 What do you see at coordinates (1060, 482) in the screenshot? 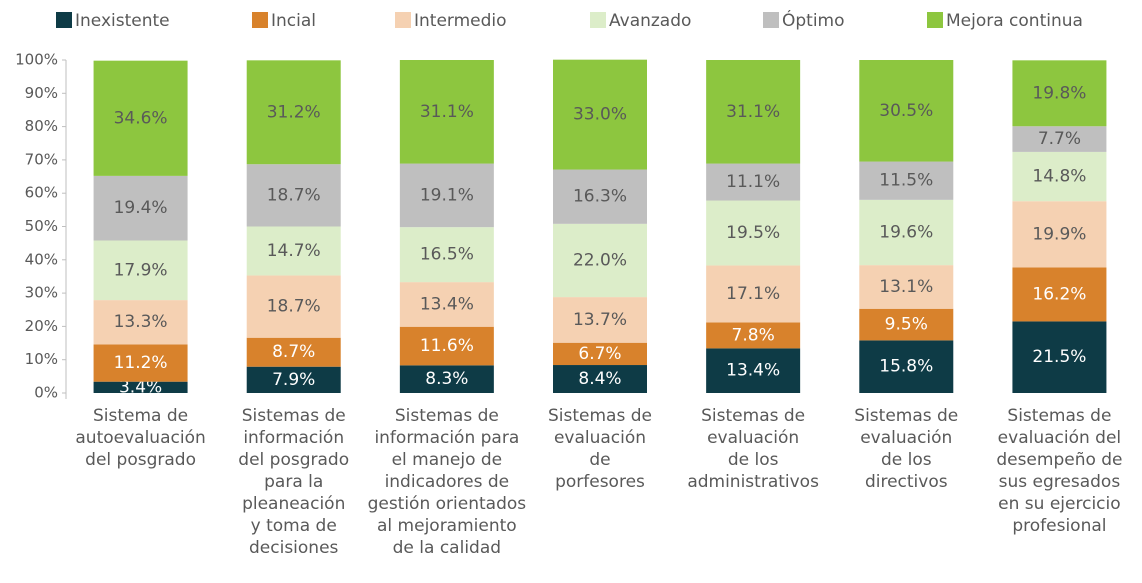
I see `x-tick-label: sus egresados` at bounding box center [1060, 482].